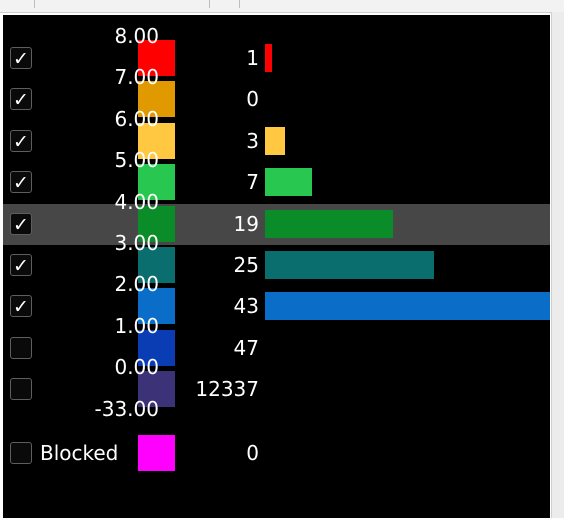 The height and width of the screenshot is (518, 564). I want to click on bin-count: 25, so click(246, 265).